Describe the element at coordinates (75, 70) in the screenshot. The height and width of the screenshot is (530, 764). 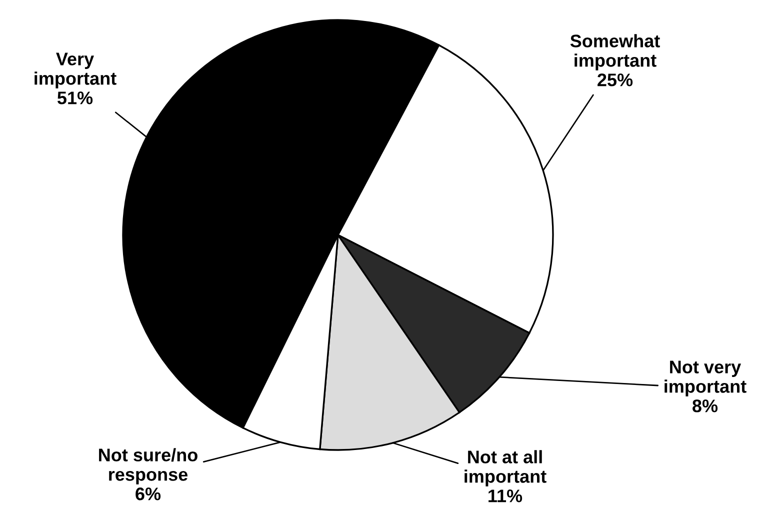
I see `slice-label: Very important` at that location.